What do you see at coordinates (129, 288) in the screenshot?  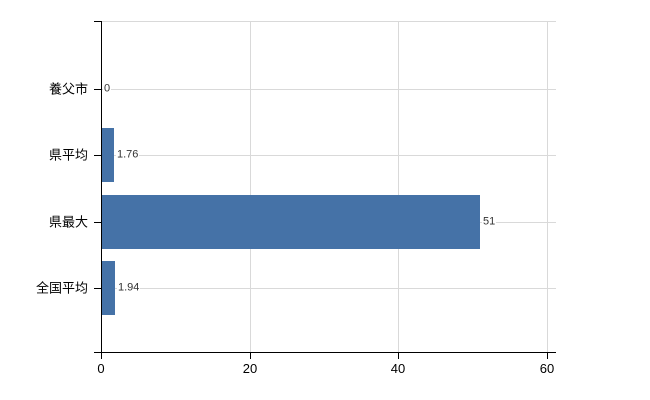 I see `bar-value-label: 1.94` at bounding box center [129, 288].